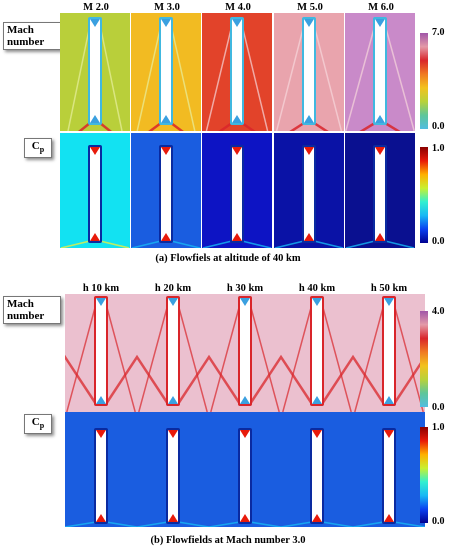 The image size is (455, 550). What do you see at coordinates (228, 258) in the screenshot?
I see `caption-a: (a) Flowfiels at altitude of 40 km` at bounding box center [228, 258].